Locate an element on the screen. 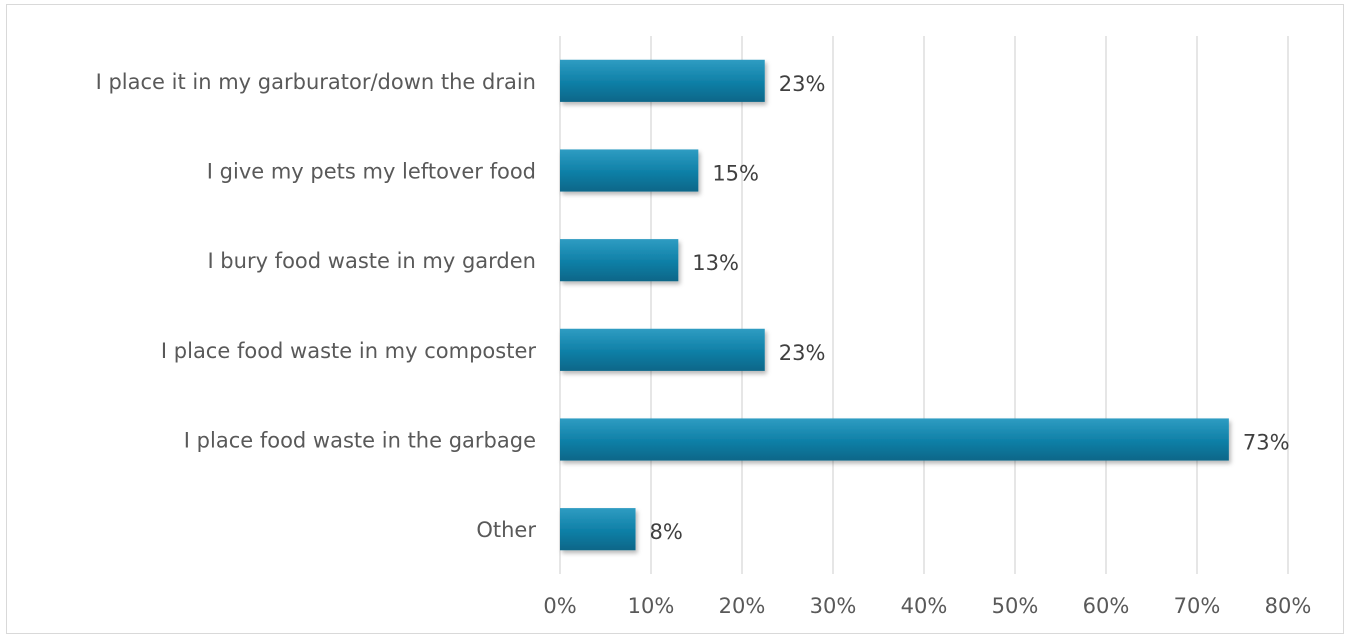 The height and width of the screenshot is (634, 1346). category-label: I give my pets my leftover food is located at coordinates (371, 172).